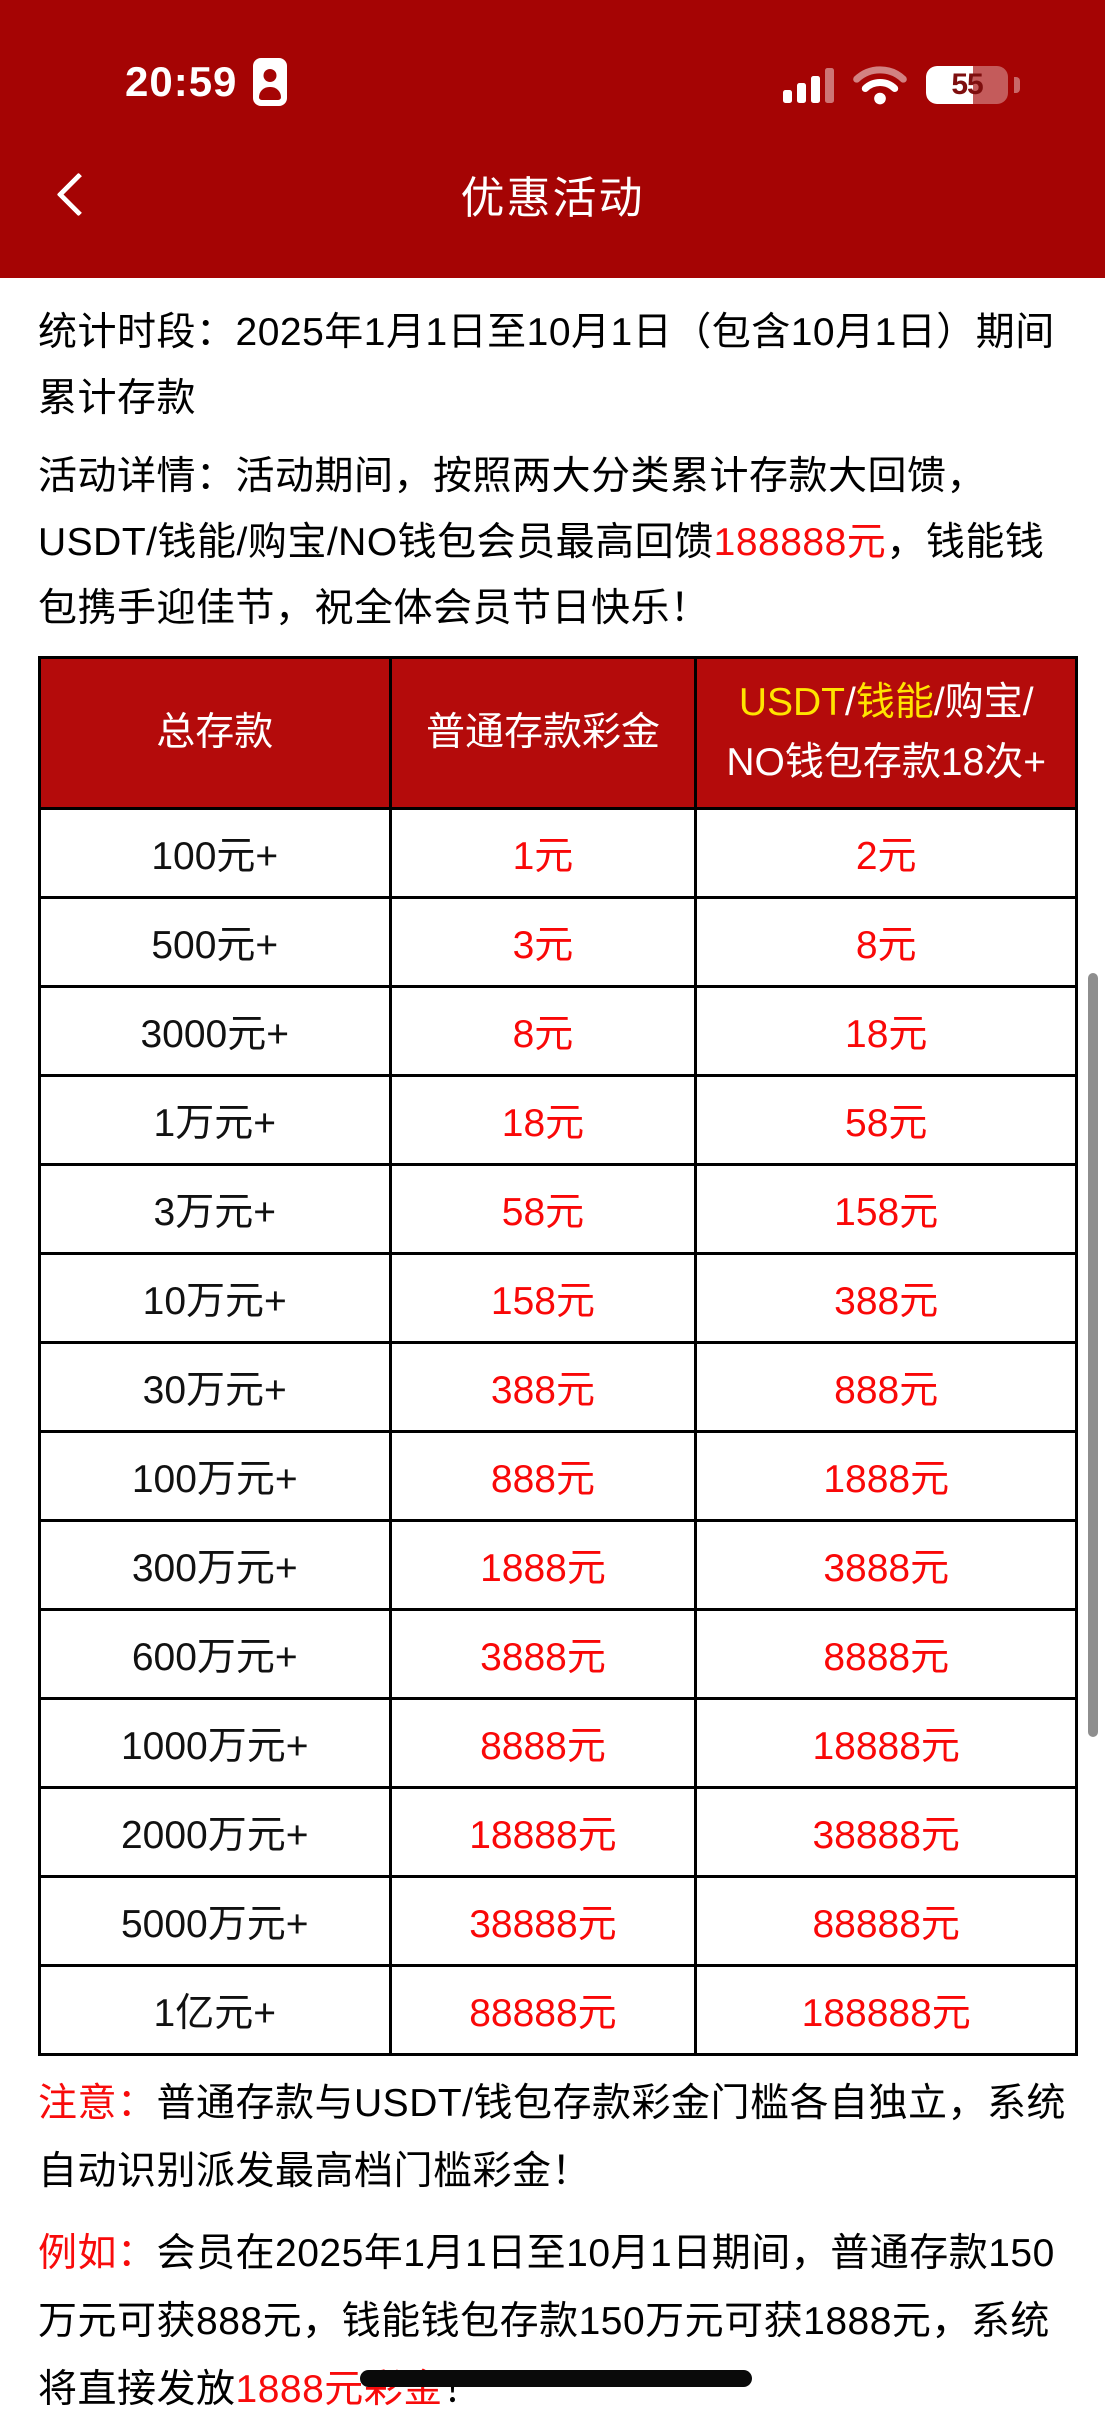 This screenshot has width=1105, height=2424. Describe the element at coordinates (543, 1031) in the screenshot. I see `normal-bonus-cell: 8元` at that location.